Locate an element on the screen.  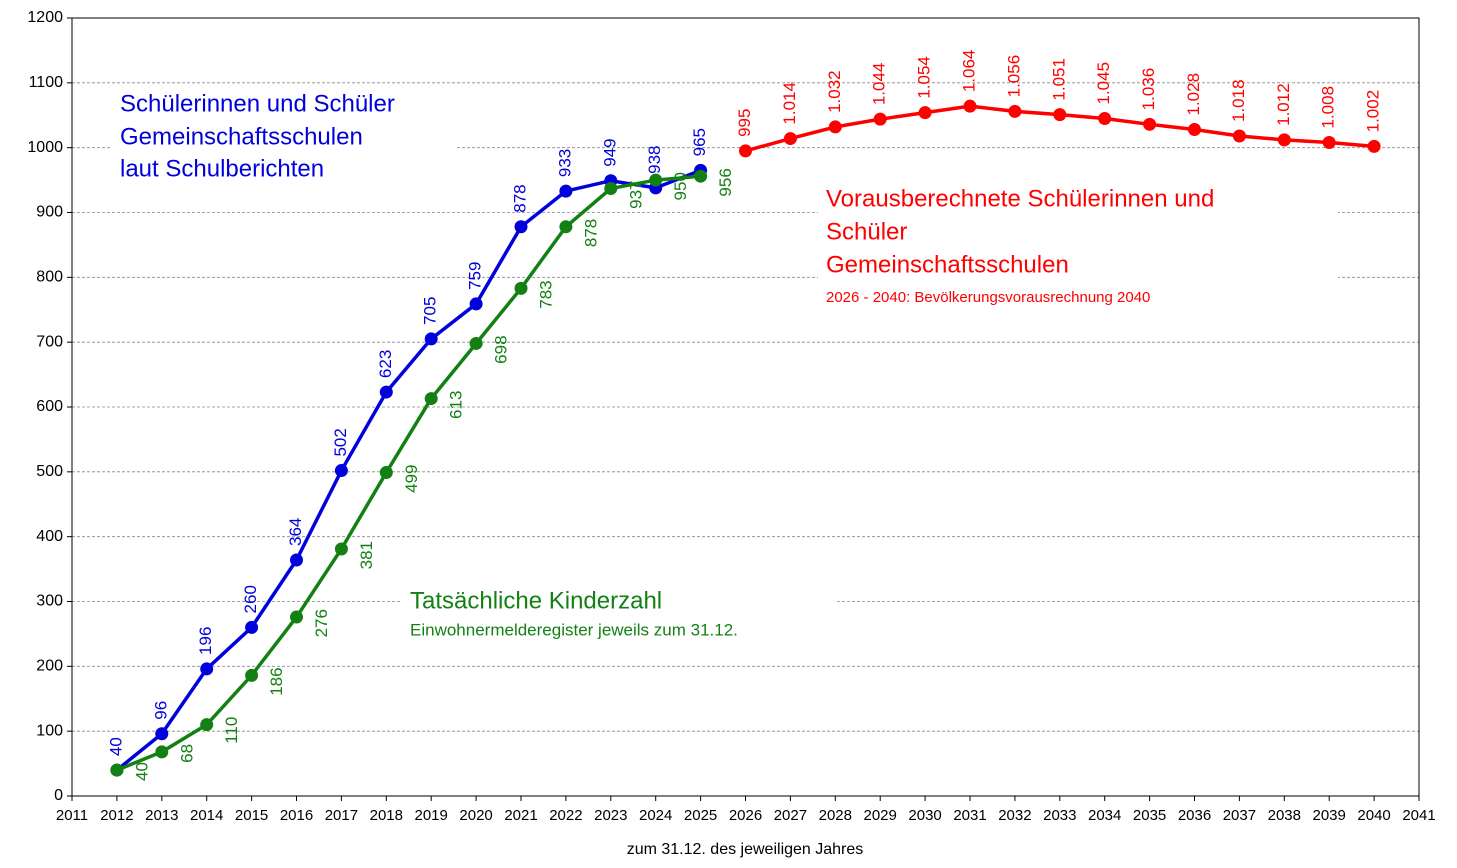
y-tick-label: 0 is located at coordinates (58, 795).